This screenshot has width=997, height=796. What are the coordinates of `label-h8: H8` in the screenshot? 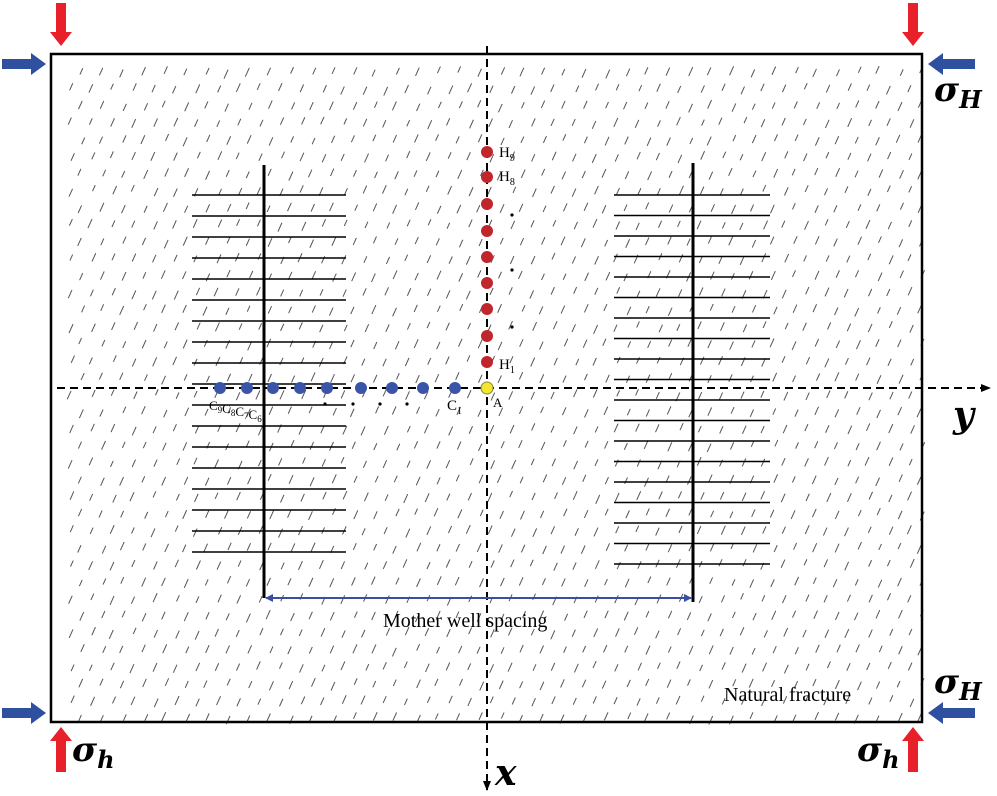 It's located at (507, 178).